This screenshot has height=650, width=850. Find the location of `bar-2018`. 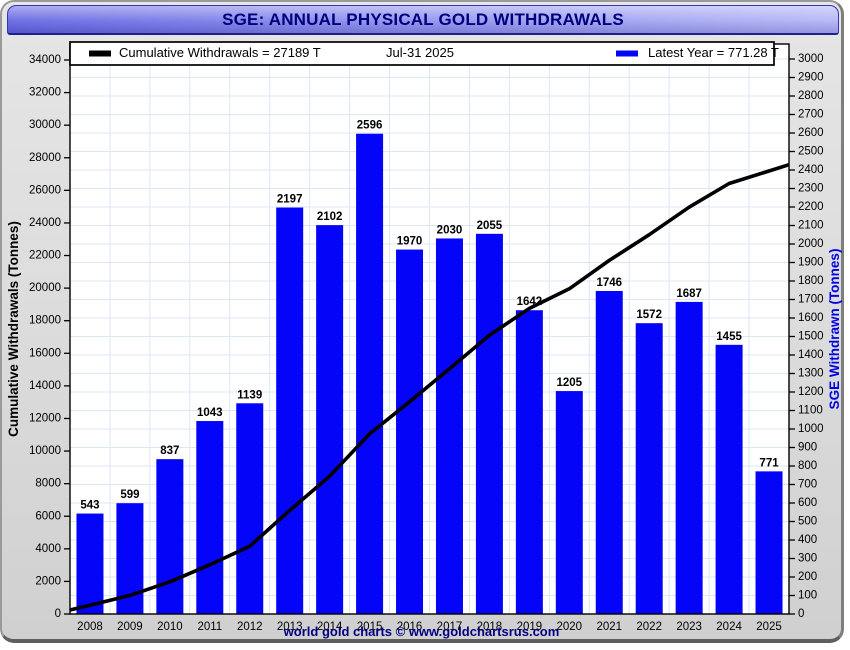

bar-2018 is located at coordinates (489, 423).